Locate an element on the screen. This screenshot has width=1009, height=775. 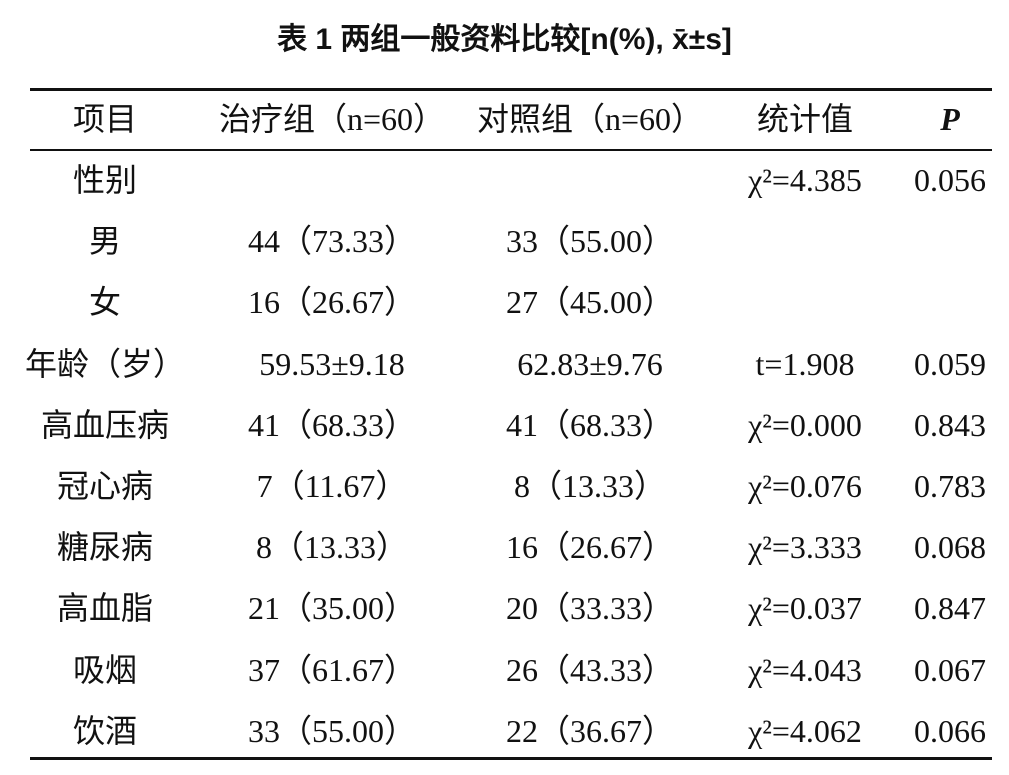
table-cell: 0.783 is located at coordinates (950, 486).